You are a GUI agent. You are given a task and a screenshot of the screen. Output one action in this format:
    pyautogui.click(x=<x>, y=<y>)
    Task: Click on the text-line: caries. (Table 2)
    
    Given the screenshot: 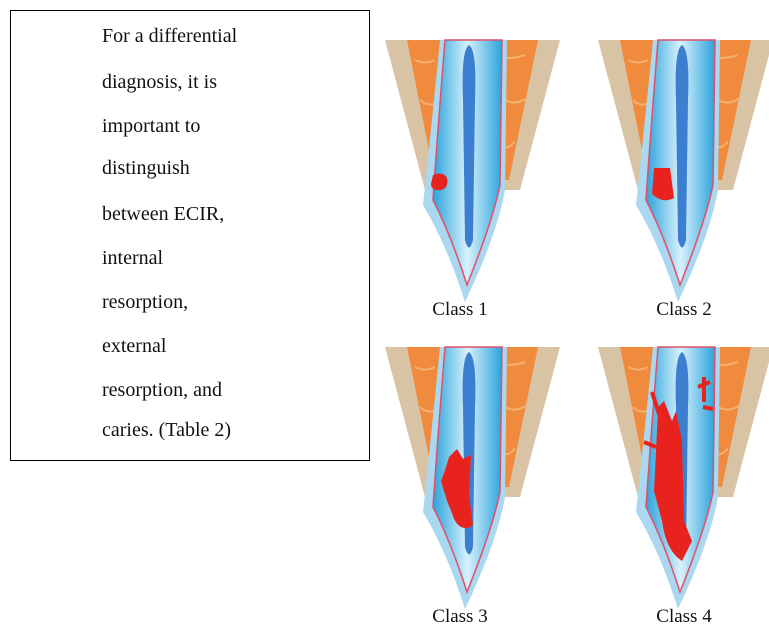 What is the action you would take?
    pyautogui.click(x=167, y=430)
    